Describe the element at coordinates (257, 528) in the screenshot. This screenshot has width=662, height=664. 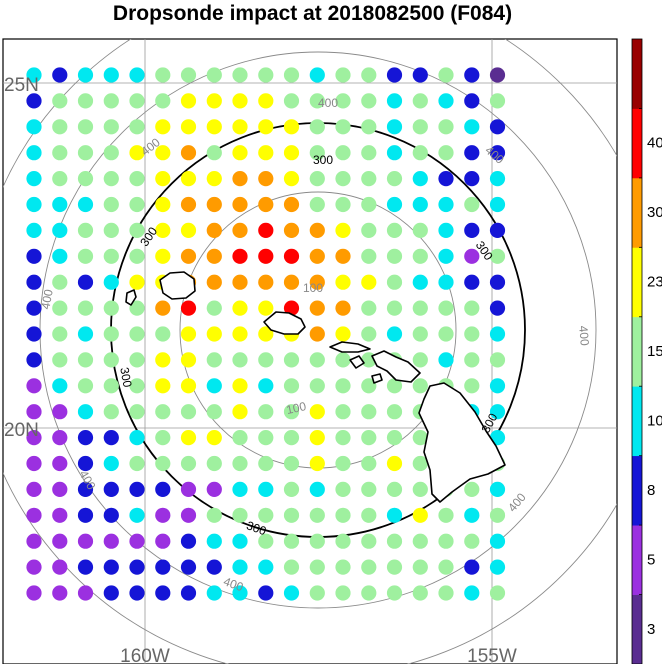
I see `ring-label-300-bottom: 300` at that location.